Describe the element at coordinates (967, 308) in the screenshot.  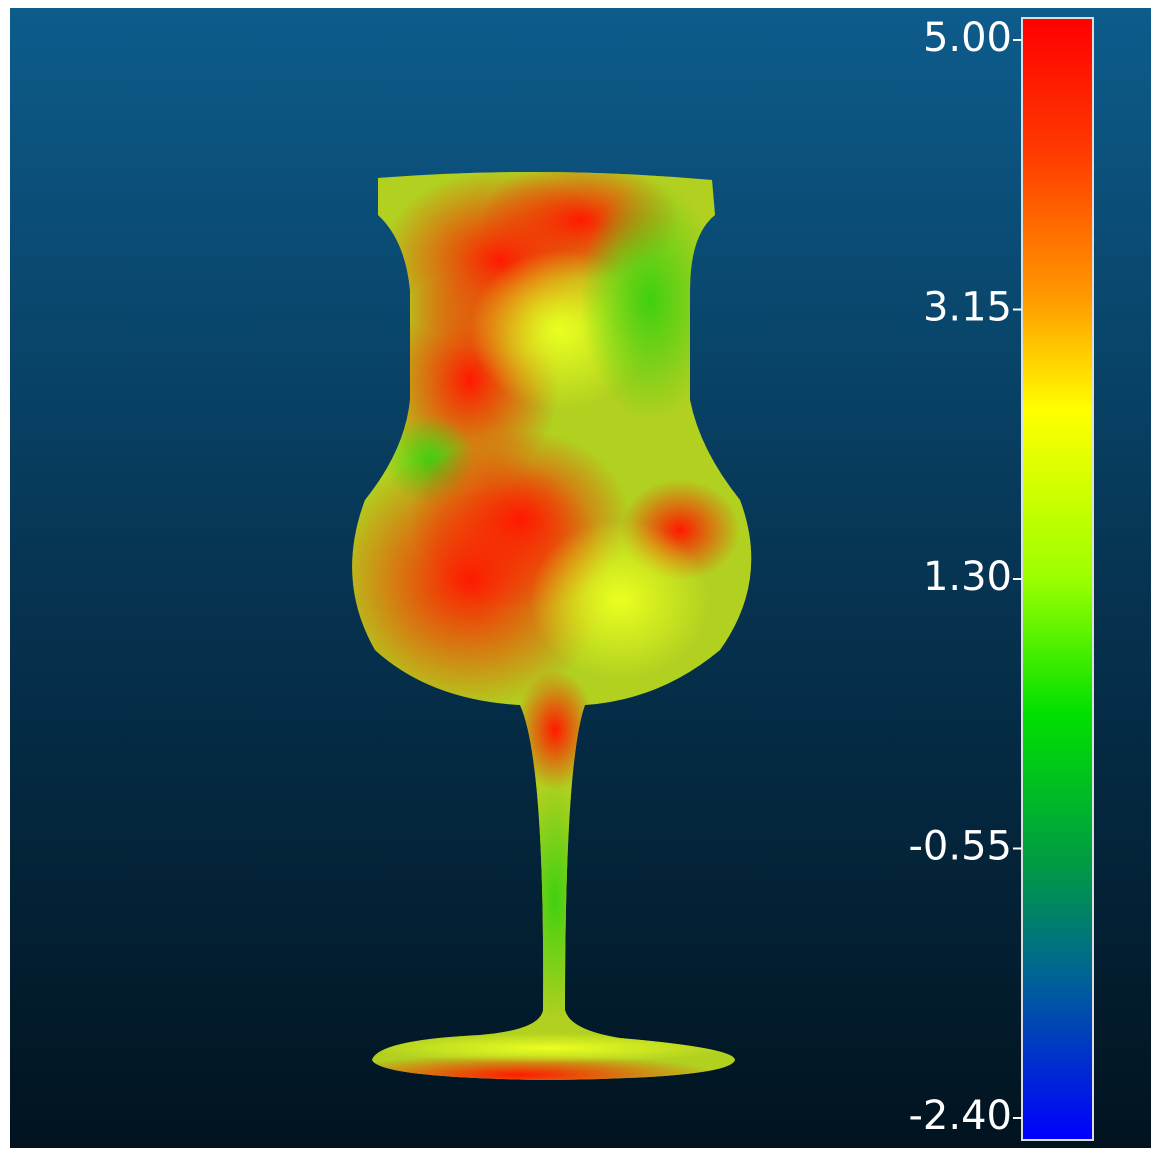
I see `tick-label: 3.15` at that location.